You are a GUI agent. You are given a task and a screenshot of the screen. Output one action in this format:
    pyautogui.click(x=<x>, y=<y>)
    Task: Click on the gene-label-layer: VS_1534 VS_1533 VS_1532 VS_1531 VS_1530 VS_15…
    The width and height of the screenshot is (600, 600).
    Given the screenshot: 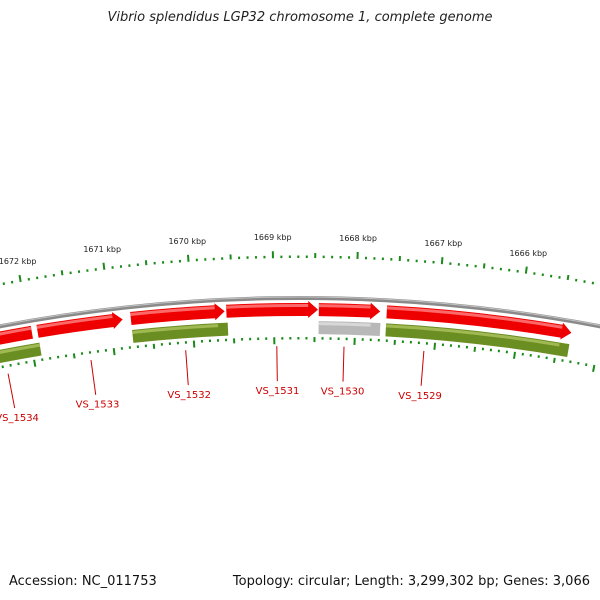 What is the action you would take?
    pyautogui.click(x=221, y=385)
    